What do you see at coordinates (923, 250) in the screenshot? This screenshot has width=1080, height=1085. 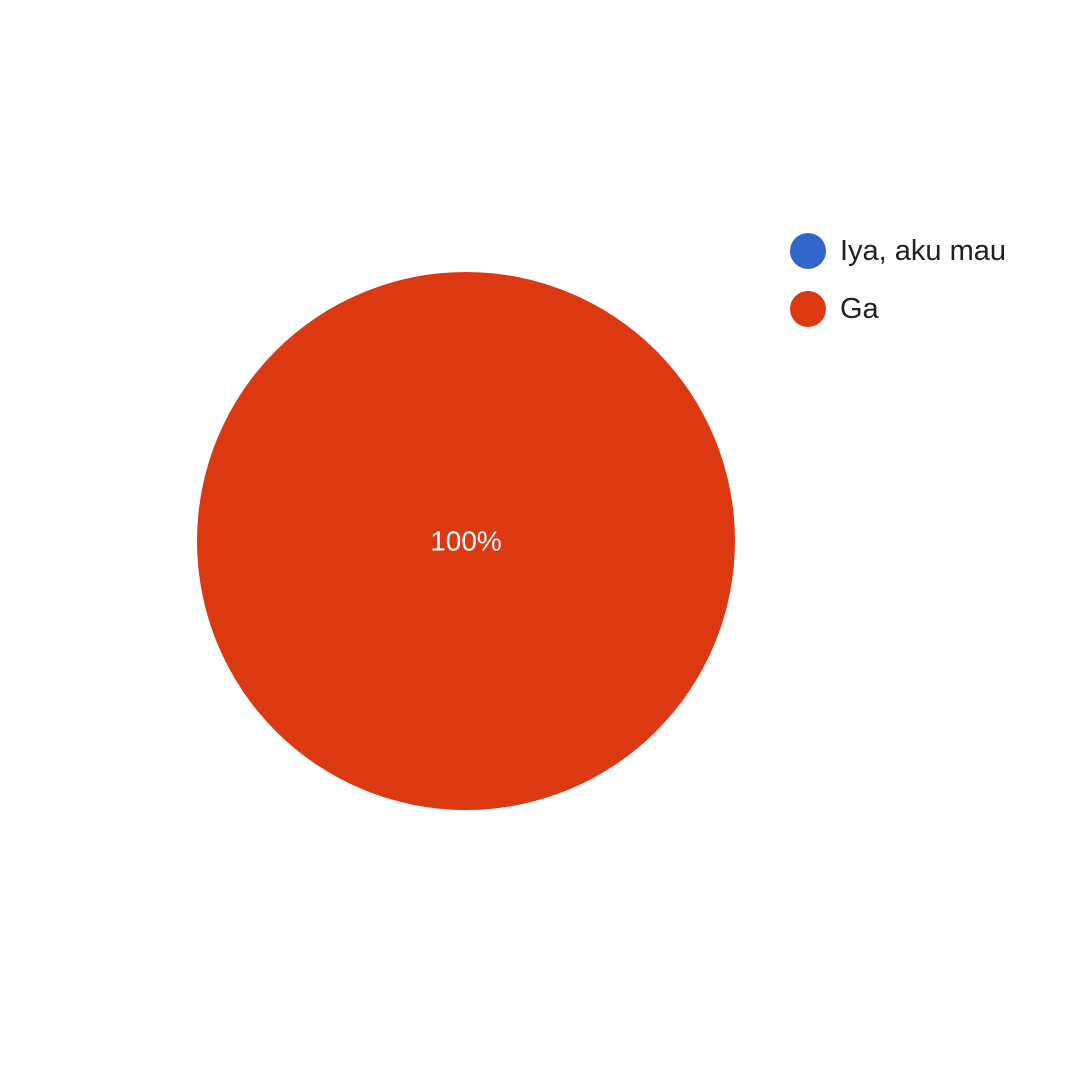 I see `legend-label: Iya, aku mau` at bounding box center [923, 250].